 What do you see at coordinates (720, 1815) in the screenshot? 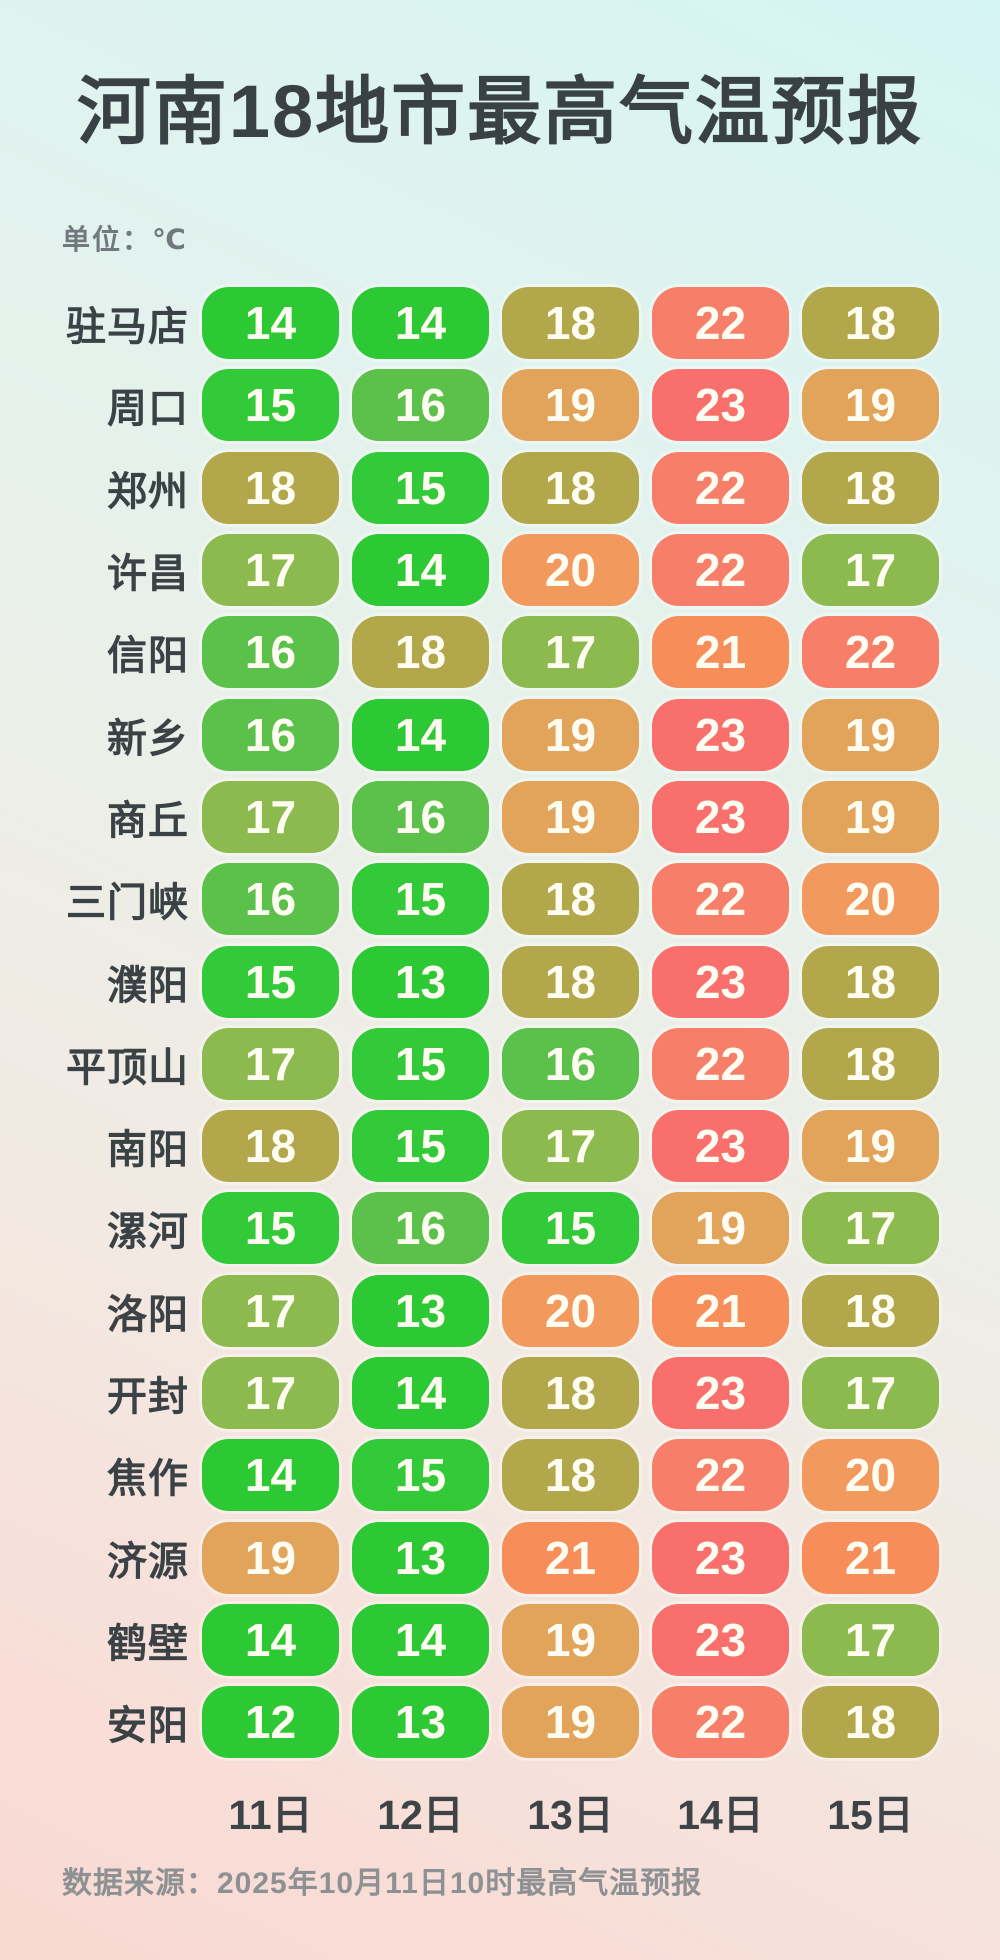
I see `date-label-14: 14日` at bounding box center [720, 1815].